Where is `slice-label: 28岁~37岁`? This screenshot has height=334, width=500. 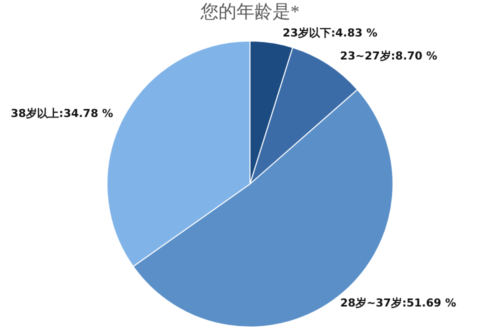
slice-label: 28岁~37岁 is located at coordinates (371, 303).